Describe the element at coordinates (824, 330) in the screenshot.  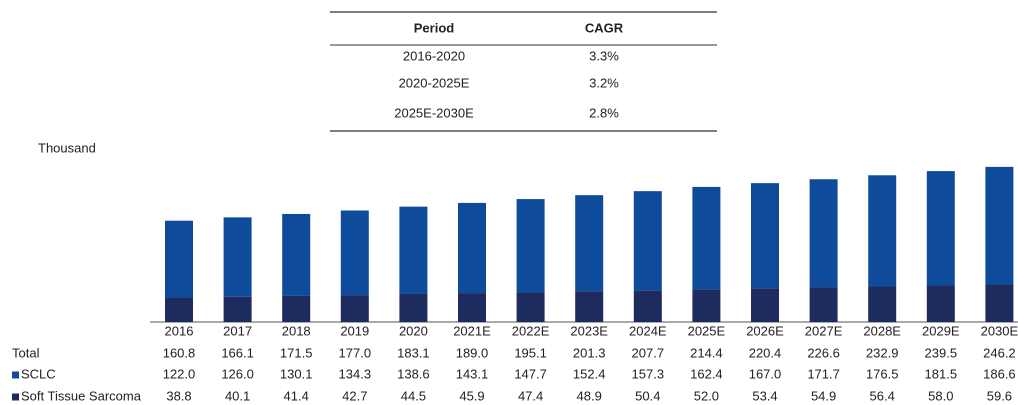
I see `x-tick-label: 2027E` at that location.